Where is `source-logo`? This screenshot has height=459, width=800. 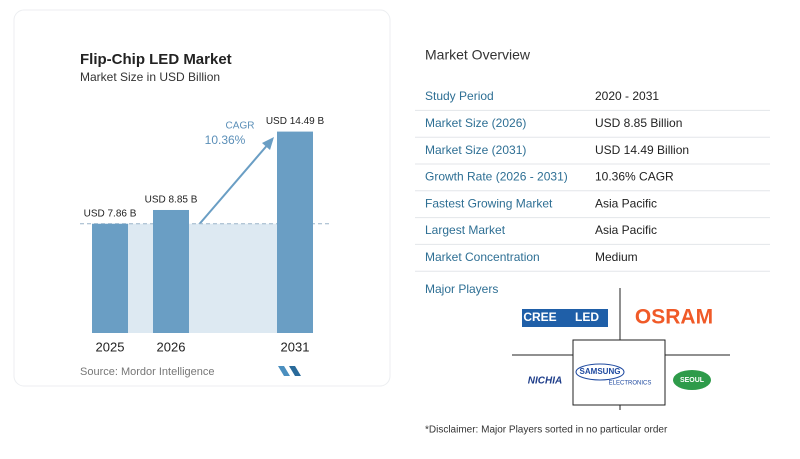 source-logo is located at coordinates (289, 371).